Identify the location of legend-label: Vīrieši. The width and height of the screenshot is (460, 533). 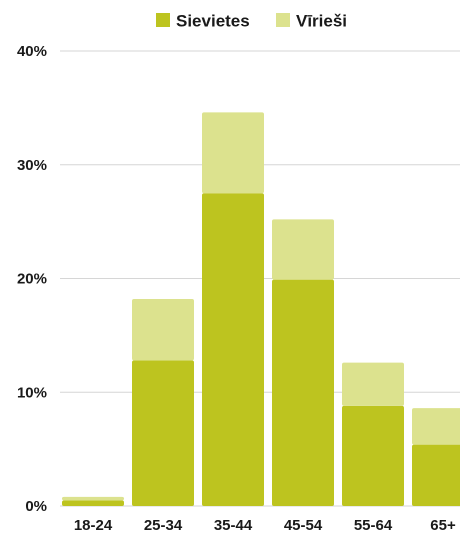
(321, 21).